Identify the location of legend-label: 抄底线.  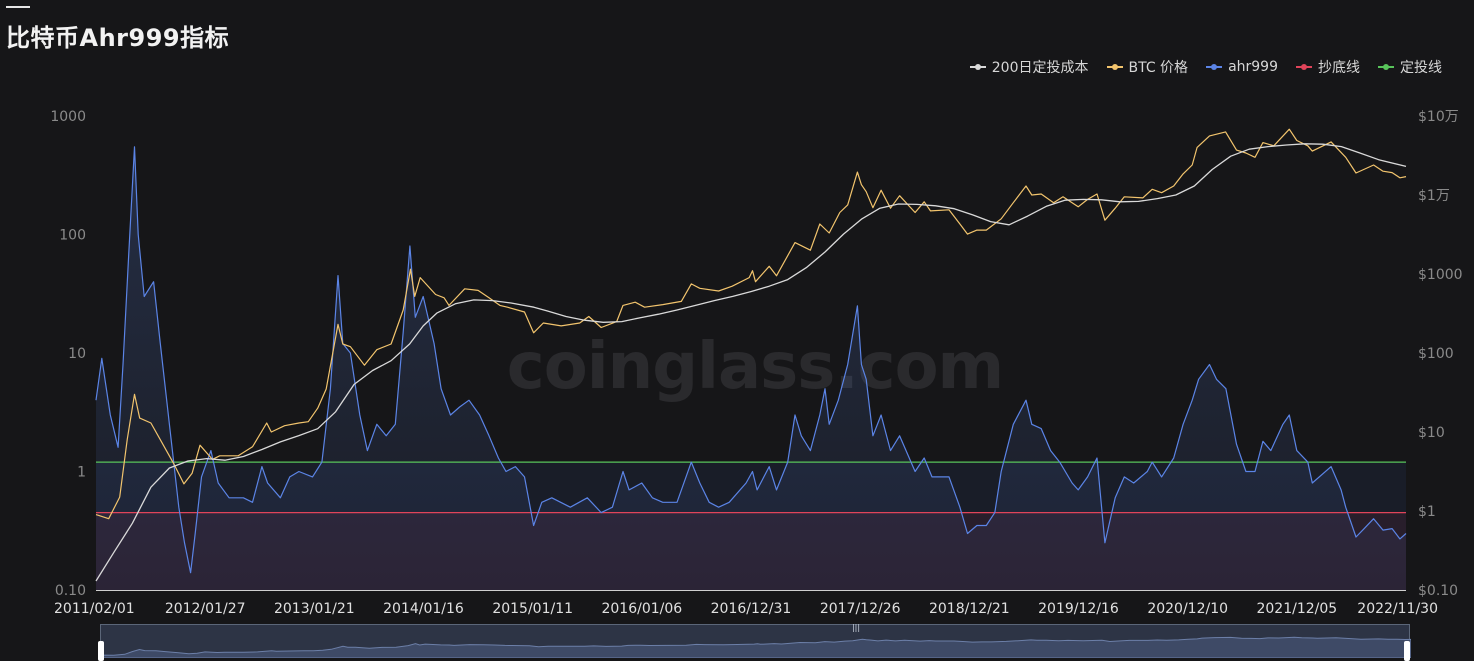
(1339, 68).